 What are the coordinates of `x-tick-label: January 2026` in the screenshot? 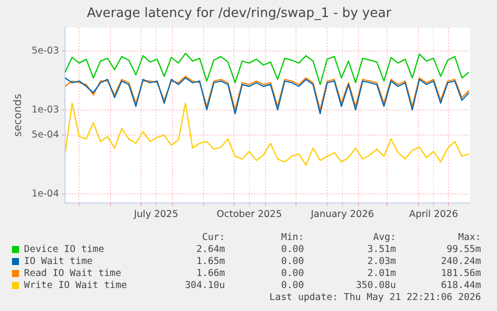 It's located at (342, 214).